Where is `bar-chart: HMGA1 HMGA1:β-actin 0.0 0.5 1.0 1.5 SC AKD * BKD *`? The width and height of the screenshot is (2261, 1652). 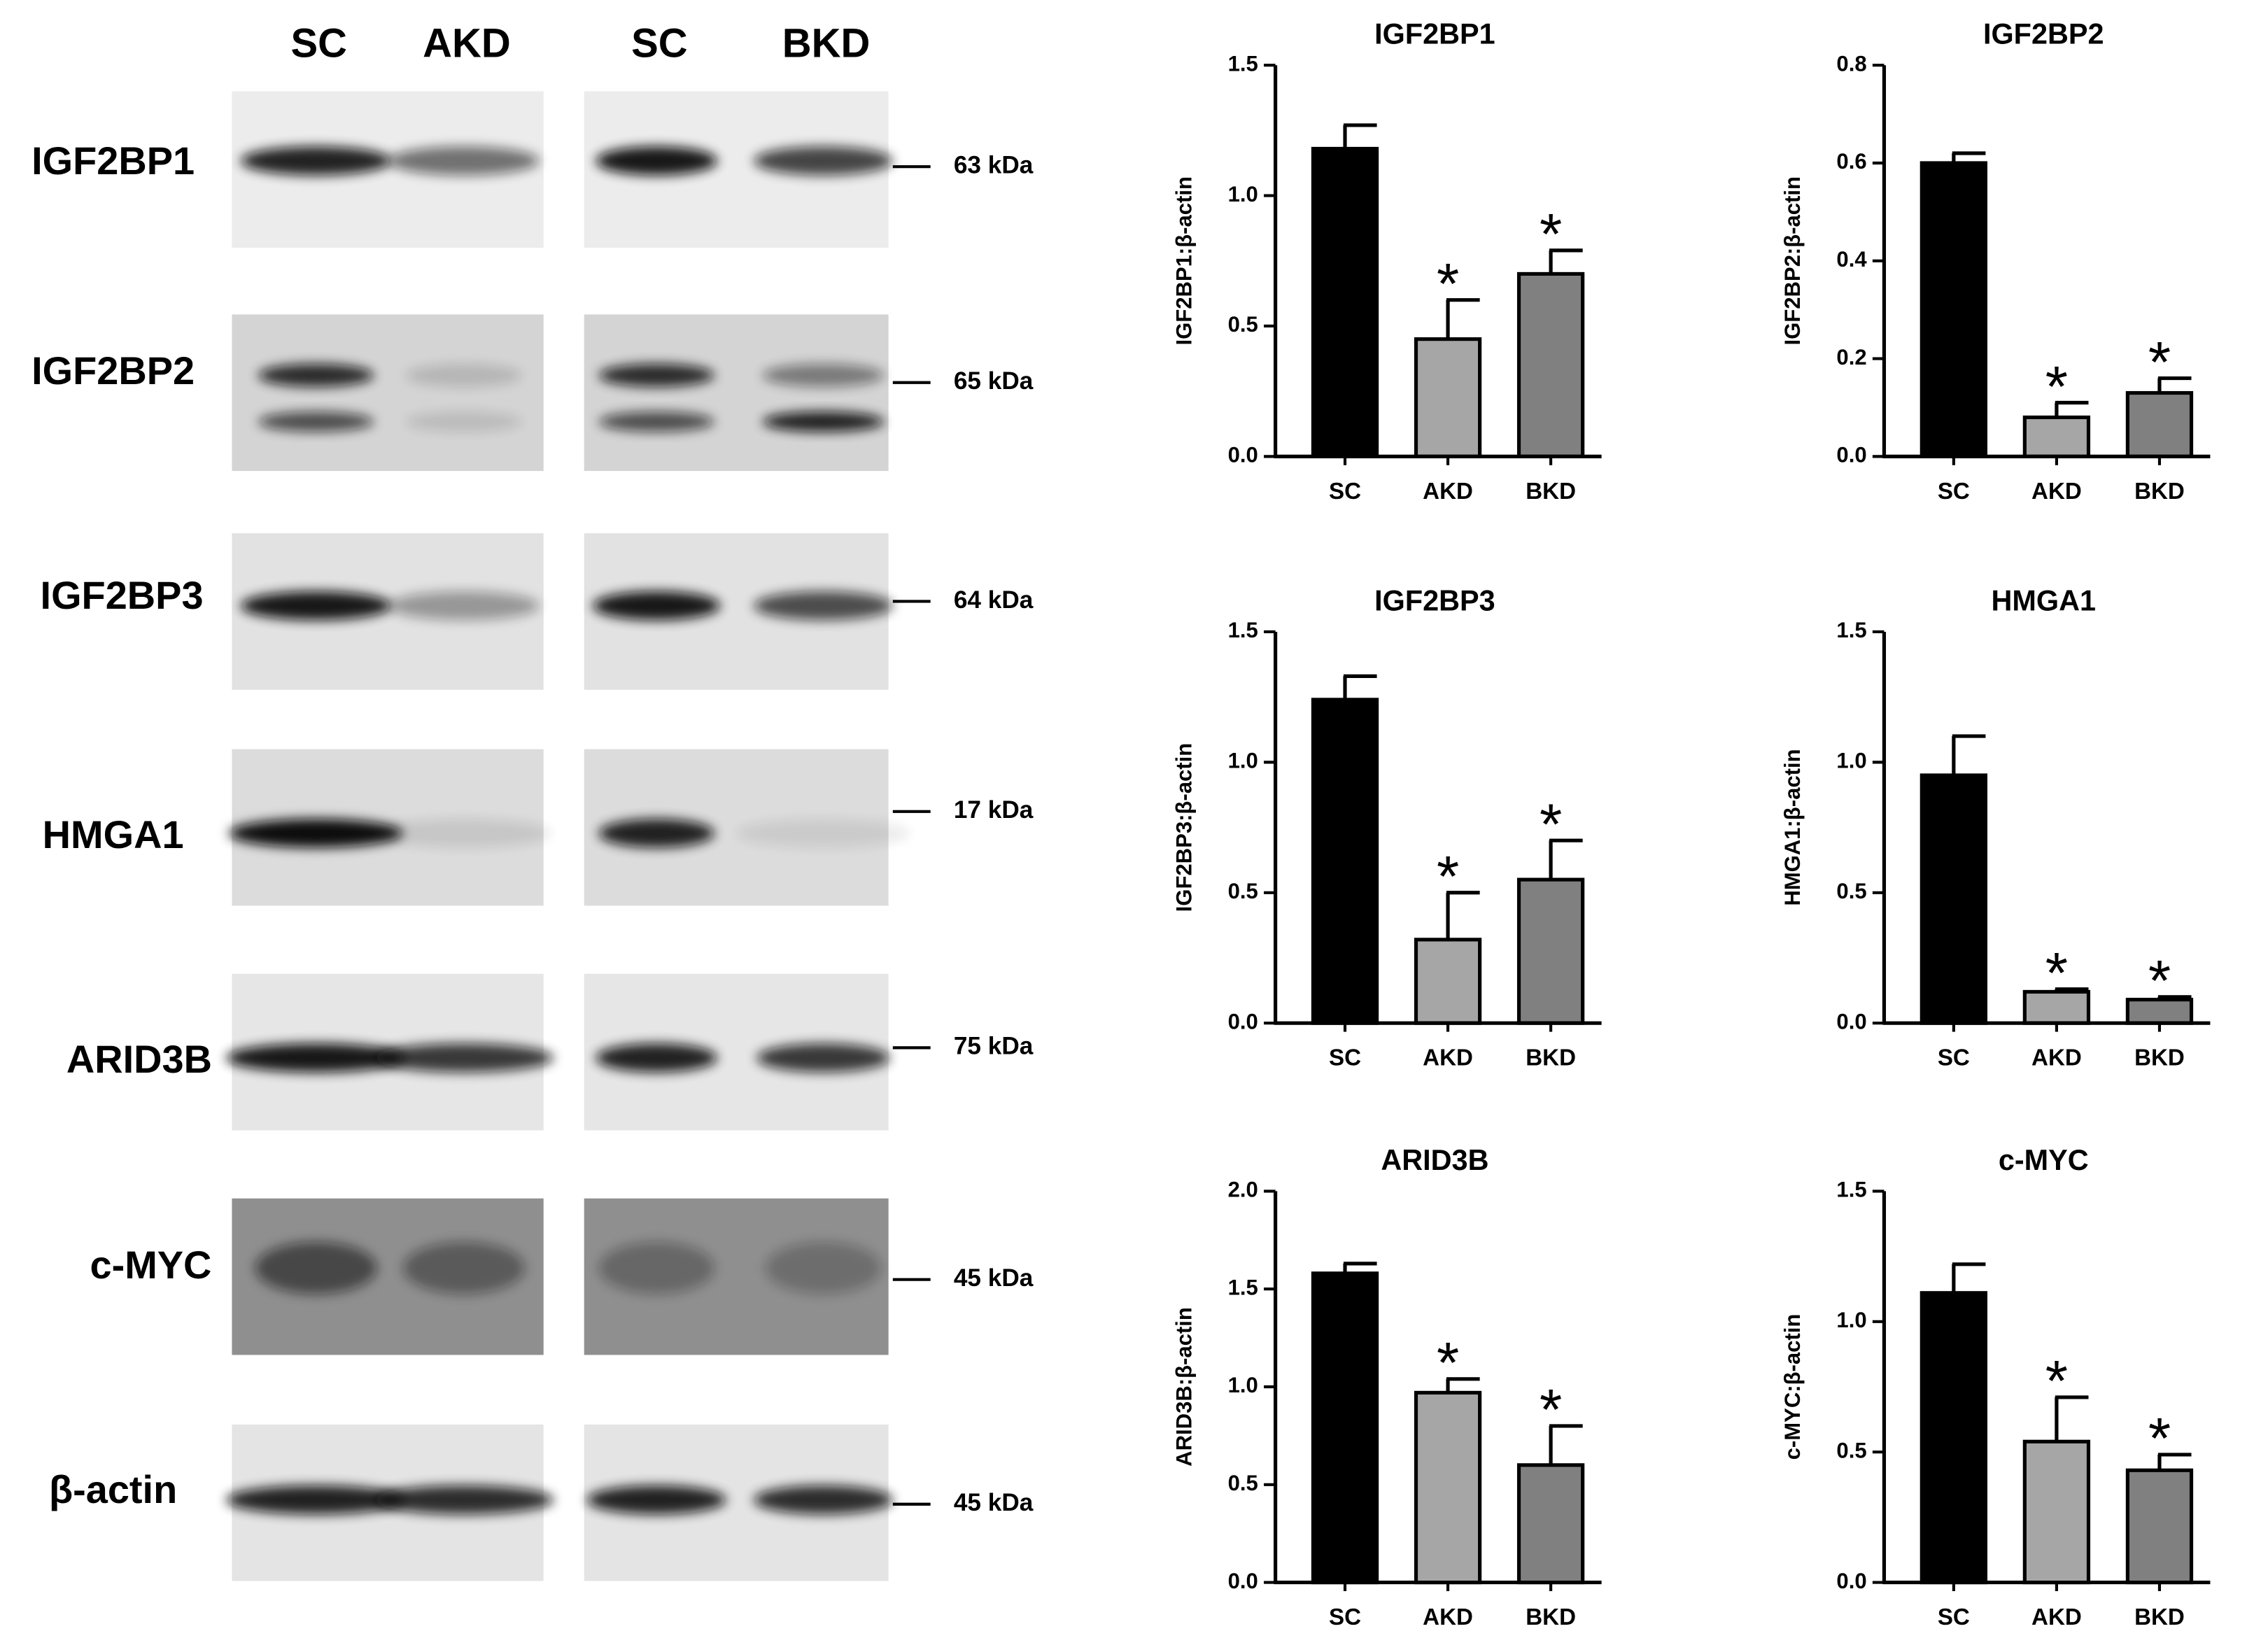 bar-chart: HMGA1 HMGA1:β-actin 0.0 0.5 1.0 1.5 SC AKD * BKD * is located at coordinates (1995, 827).